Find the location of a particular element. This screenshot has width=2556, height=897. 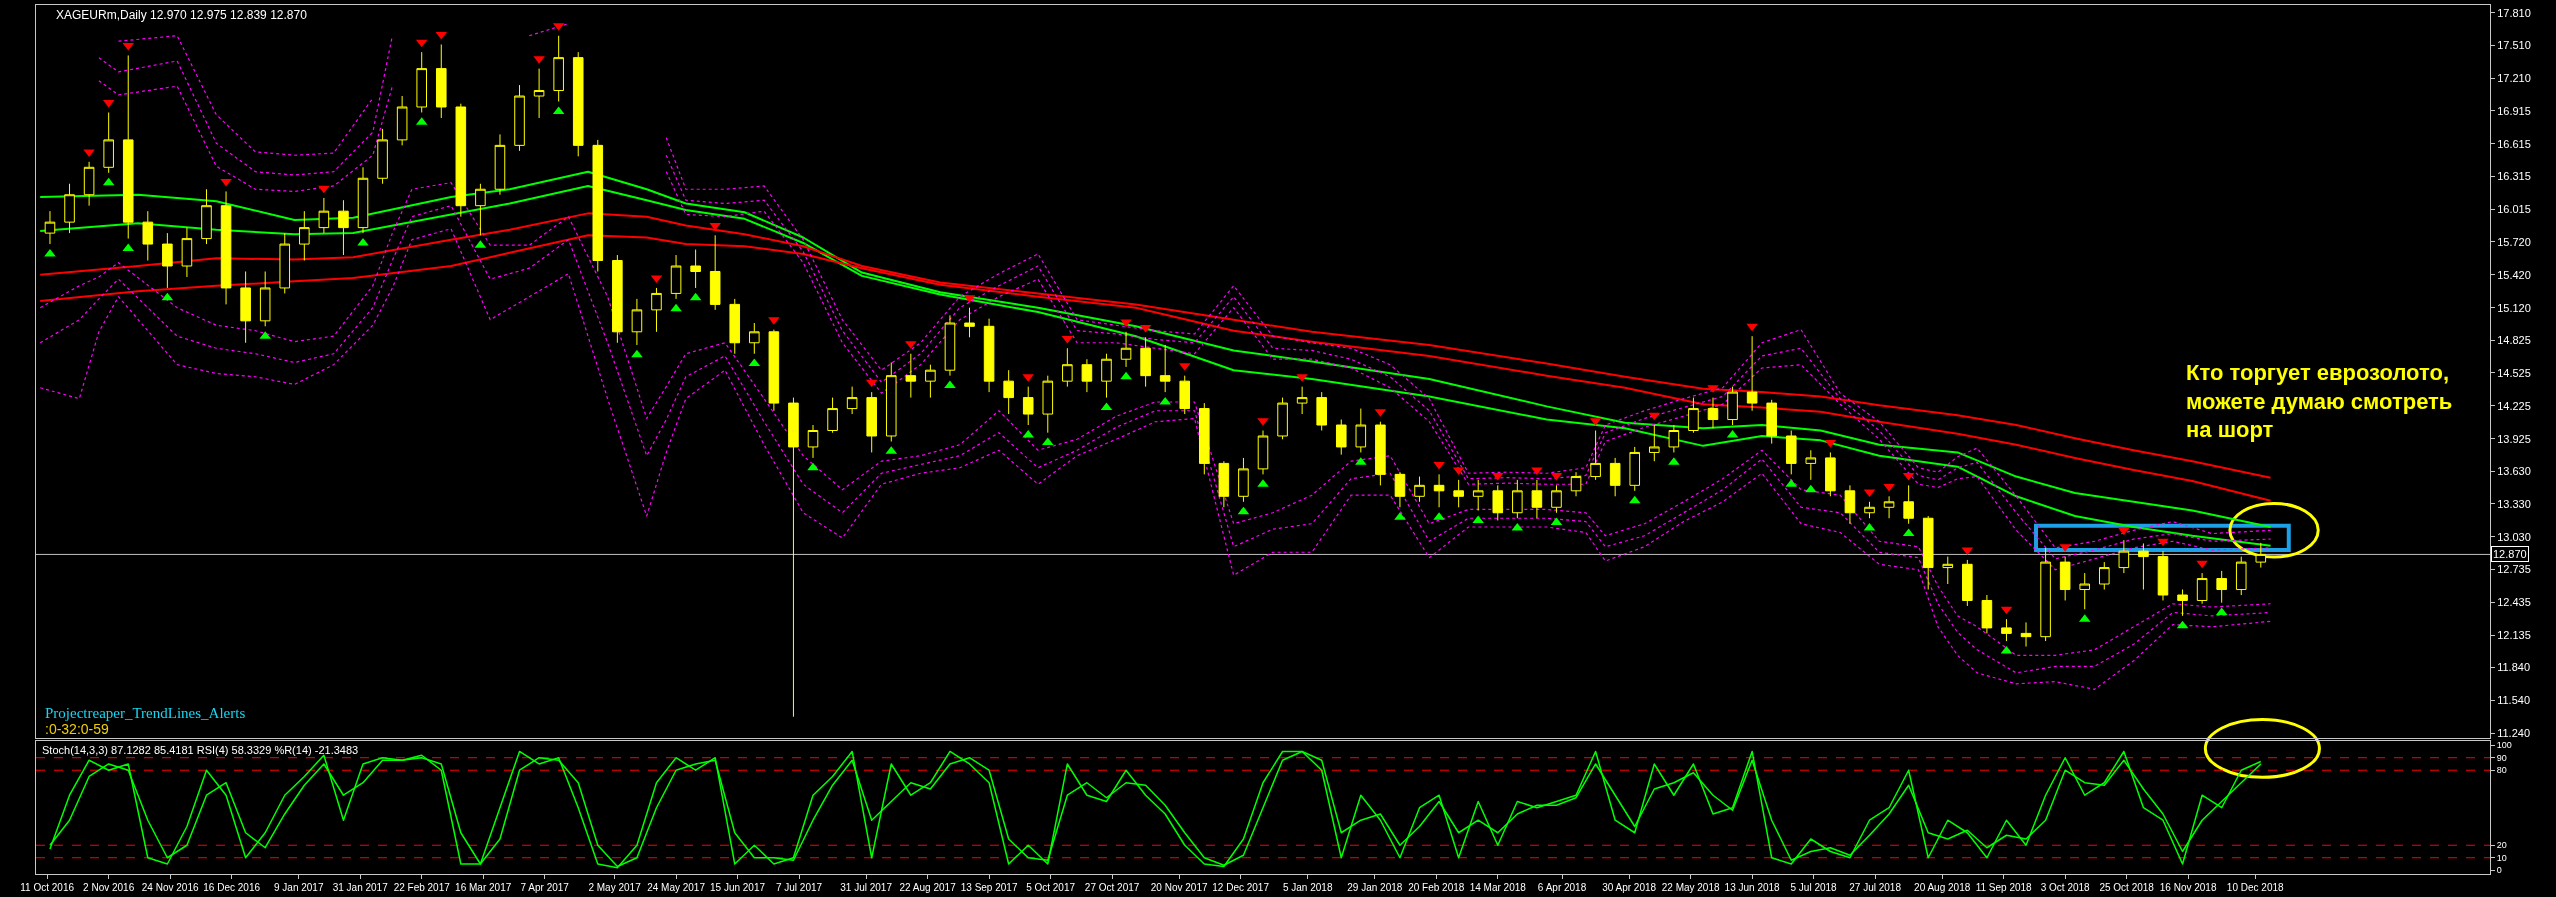

x-tick-label: 10 Dec 2018 is located at coordinates (2255, 887).